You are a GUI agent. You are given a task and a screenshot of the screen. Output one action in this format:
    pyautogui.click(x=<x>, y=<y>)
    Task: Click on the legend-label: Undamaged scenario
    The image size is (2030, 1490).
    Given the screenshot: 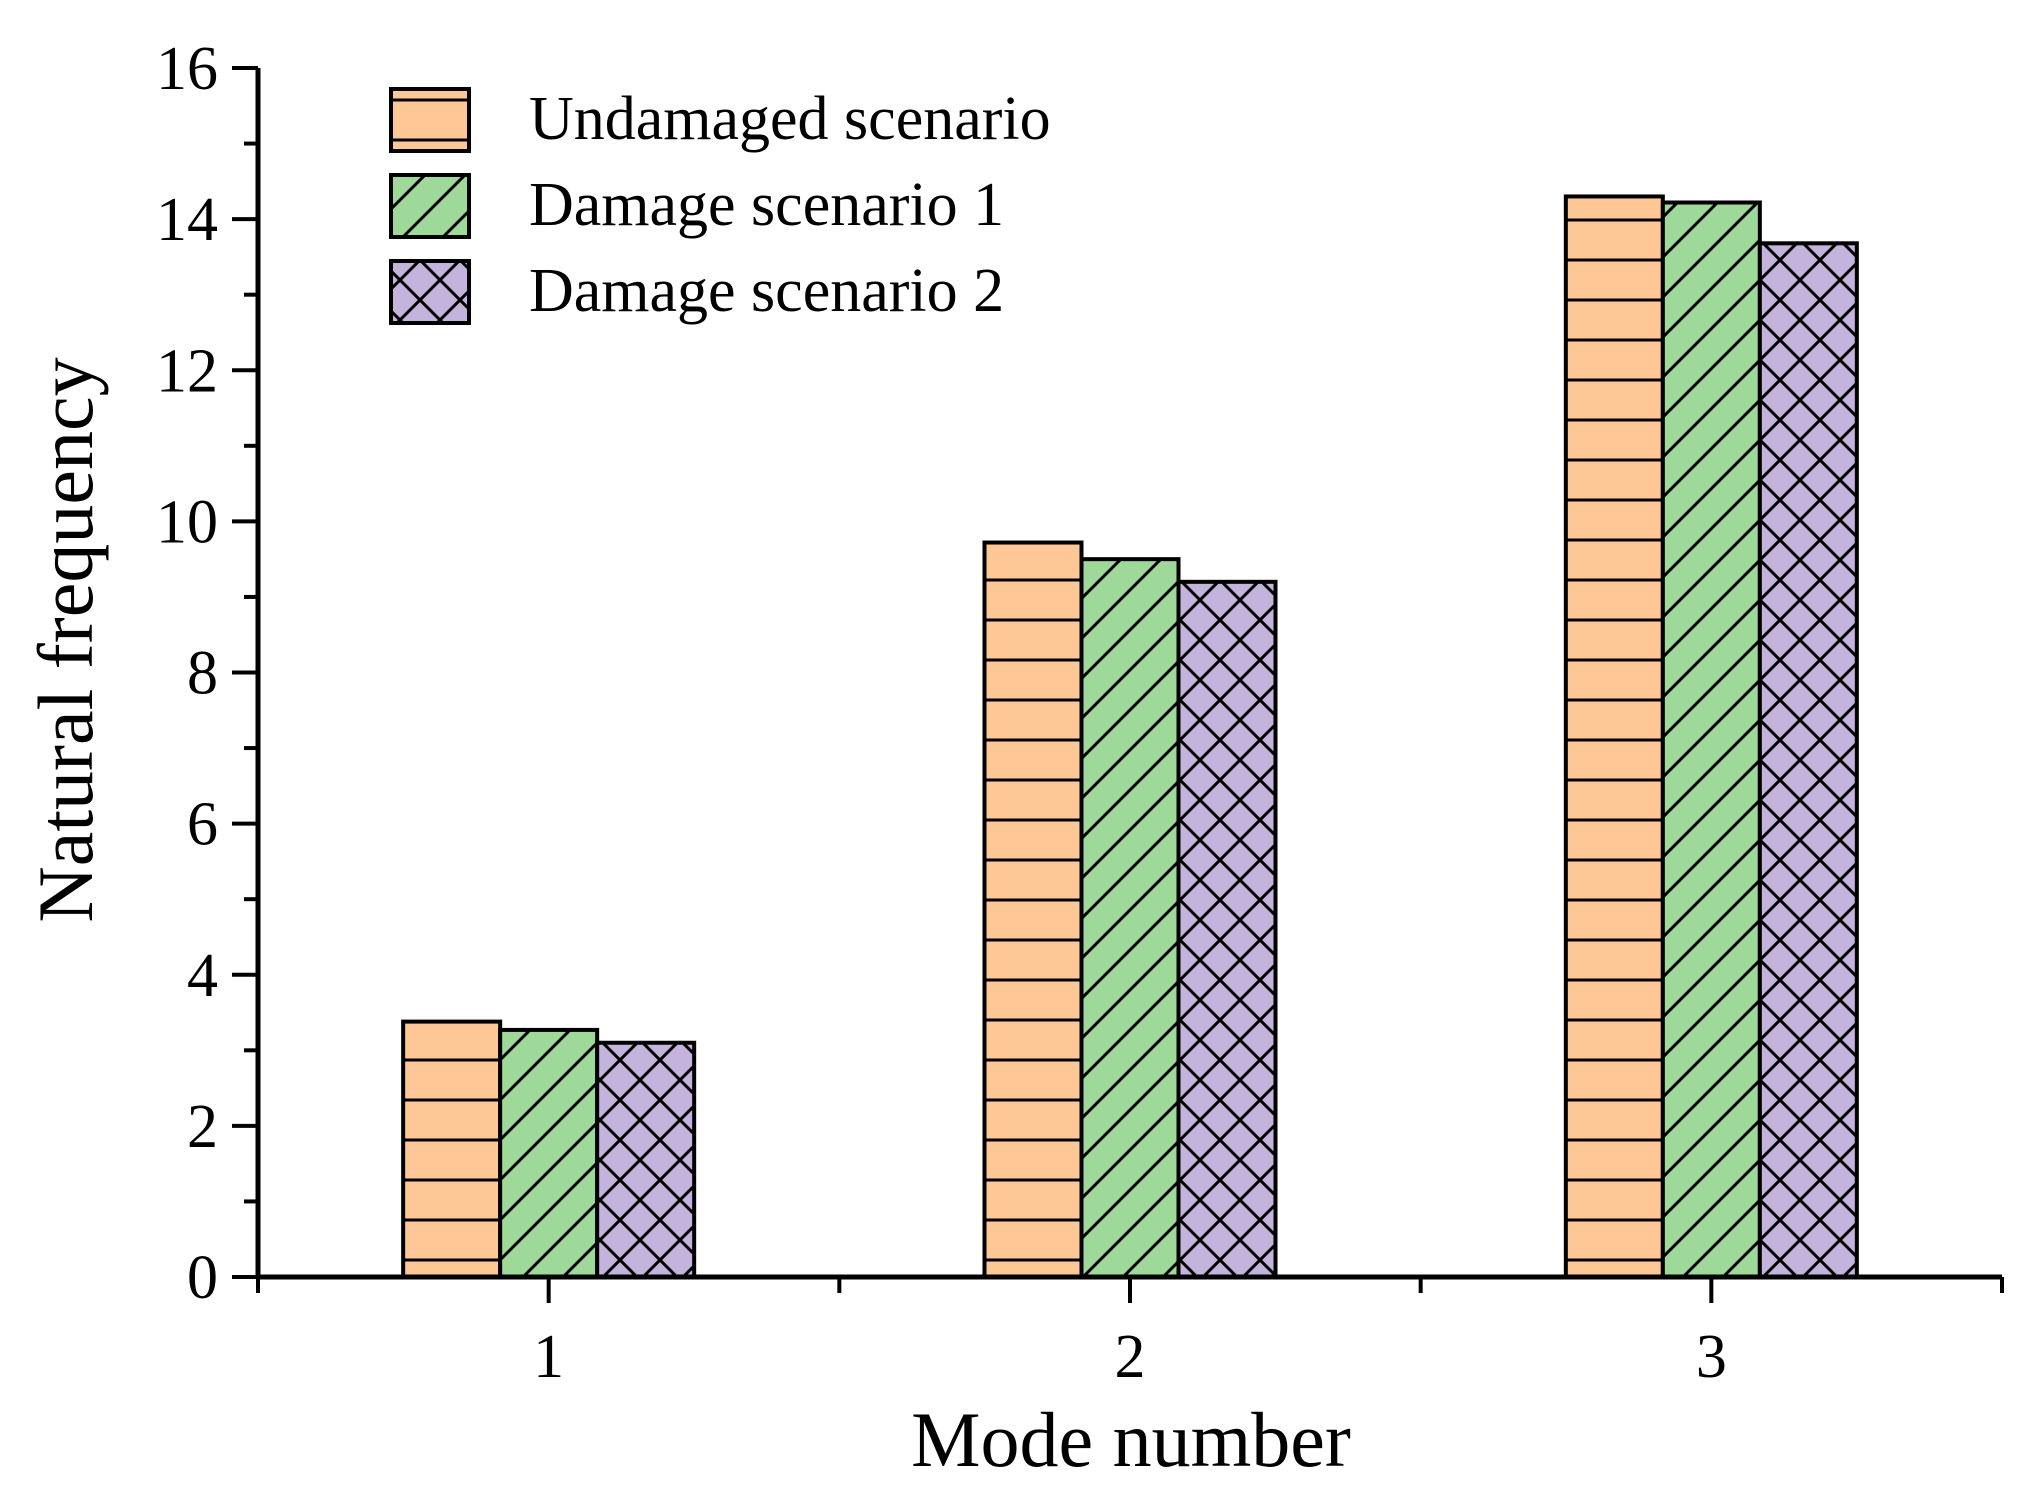 What is the action you would take?
    pyautogui.click(x=790, y=119)
    